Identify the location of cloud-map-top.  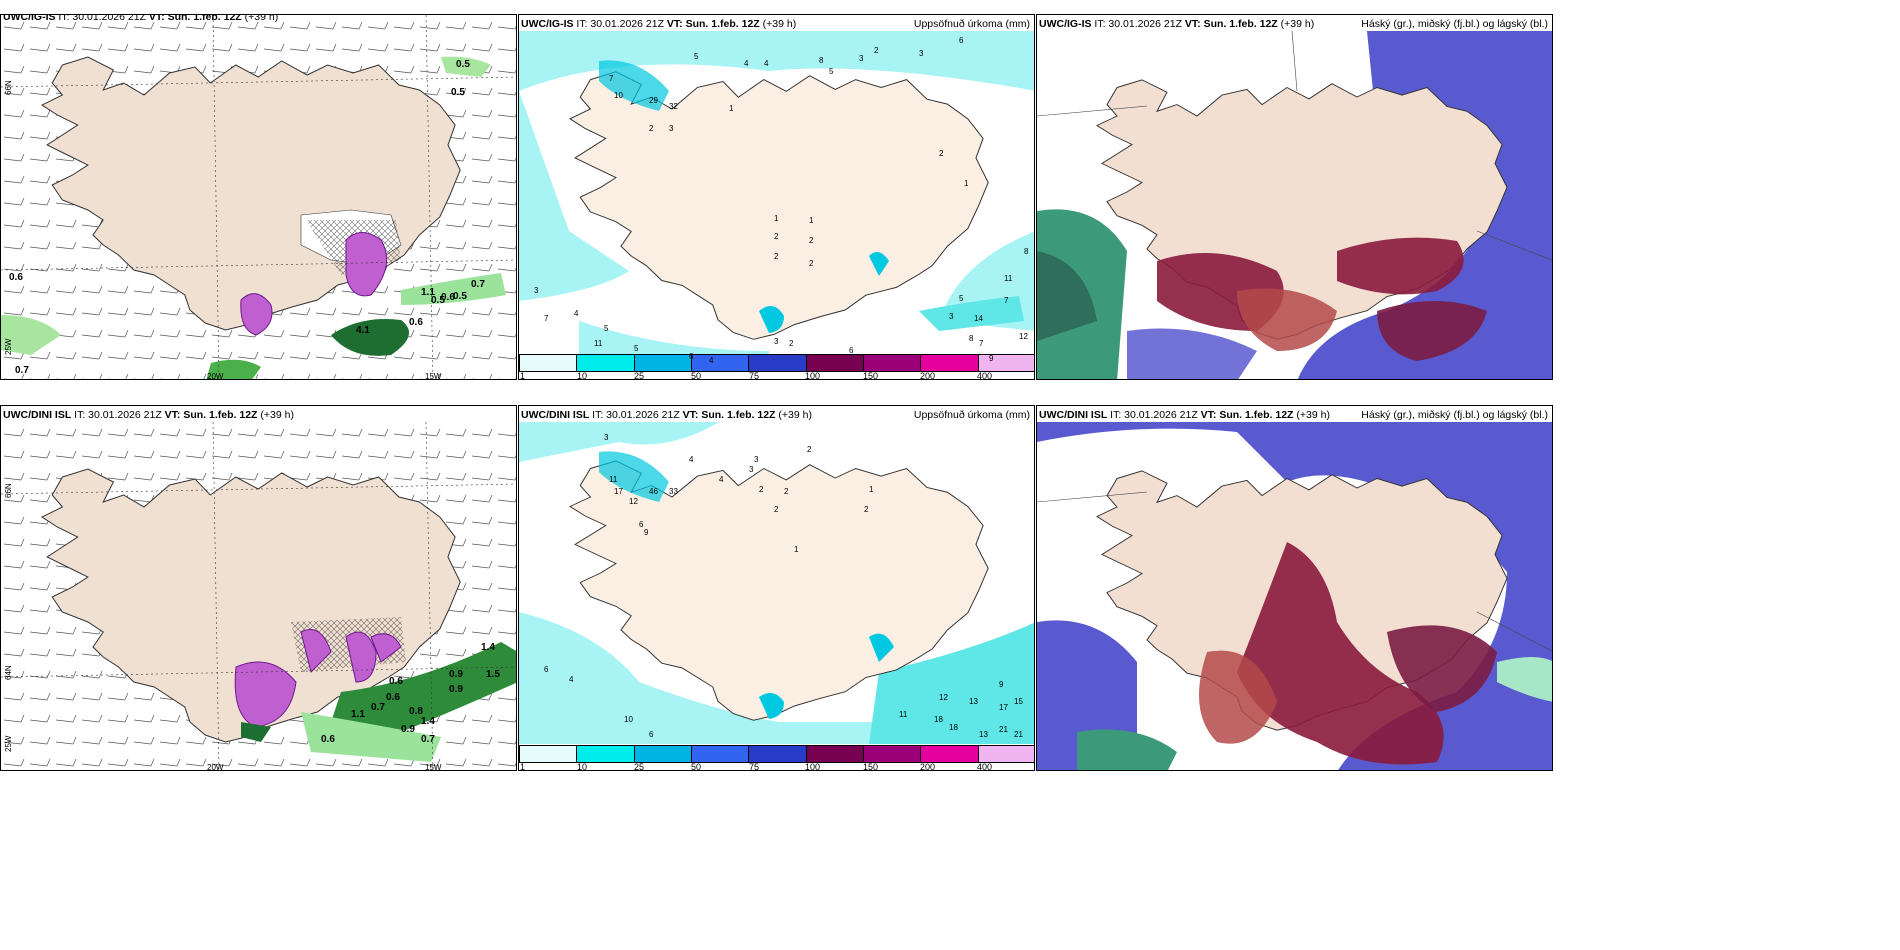
(1294, 205).